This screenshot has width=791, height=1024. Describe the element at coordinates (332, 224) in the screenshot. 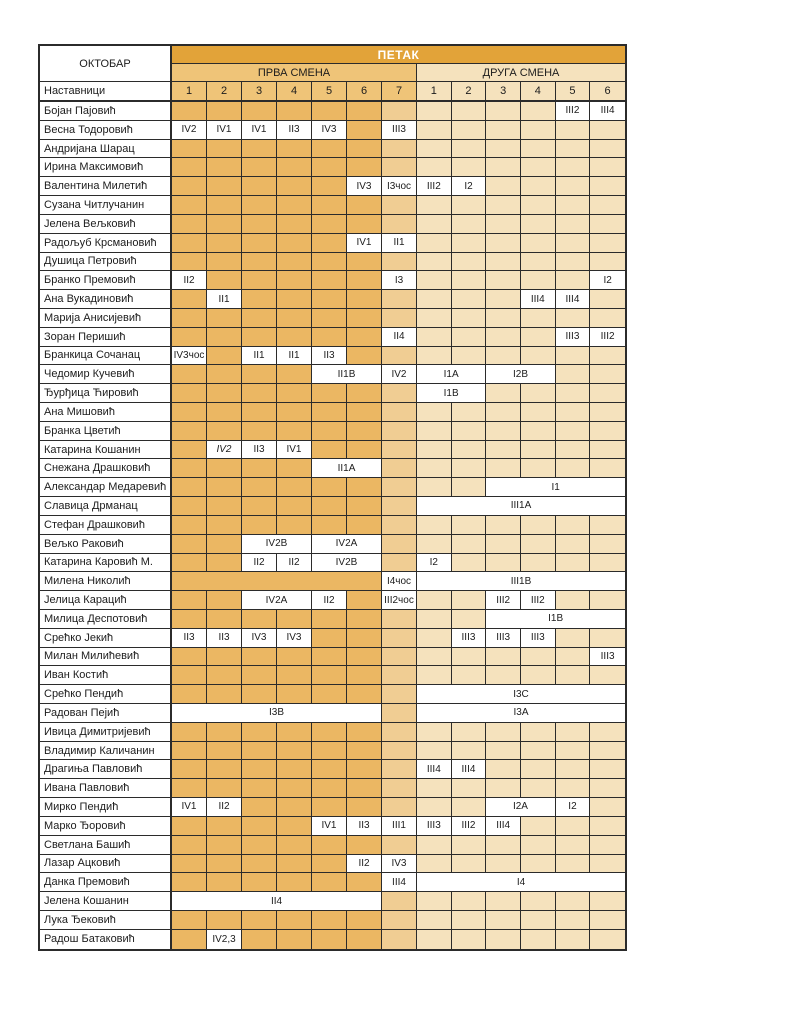

I see `table-row: Јелена Вељковић` at that location.